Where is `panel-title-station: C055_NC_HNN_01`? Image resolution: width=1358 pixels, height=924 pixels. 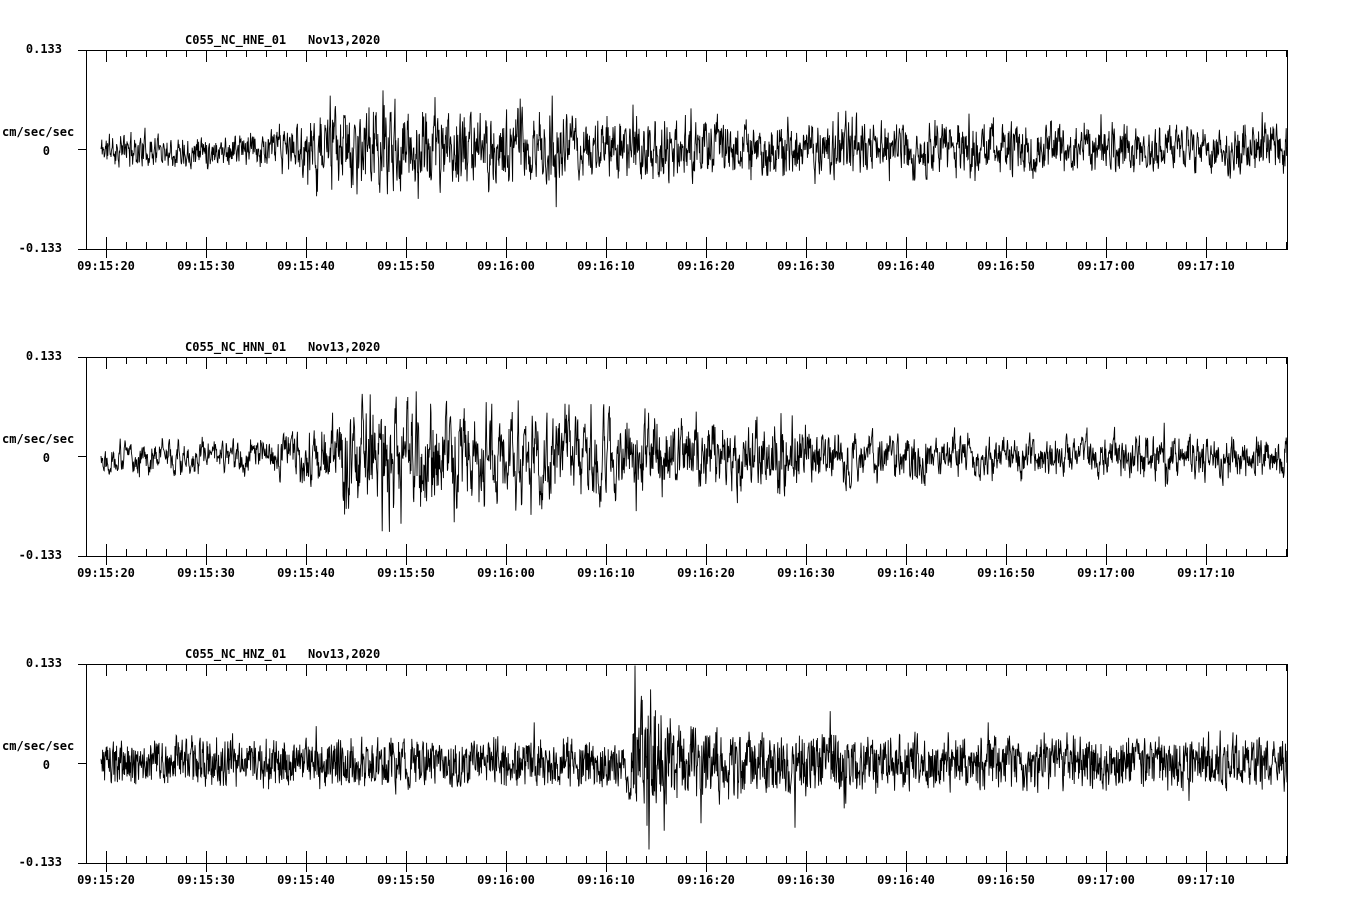
panel-title-station: C055_NC_HNN_01 is located at coordinates (236, 347).